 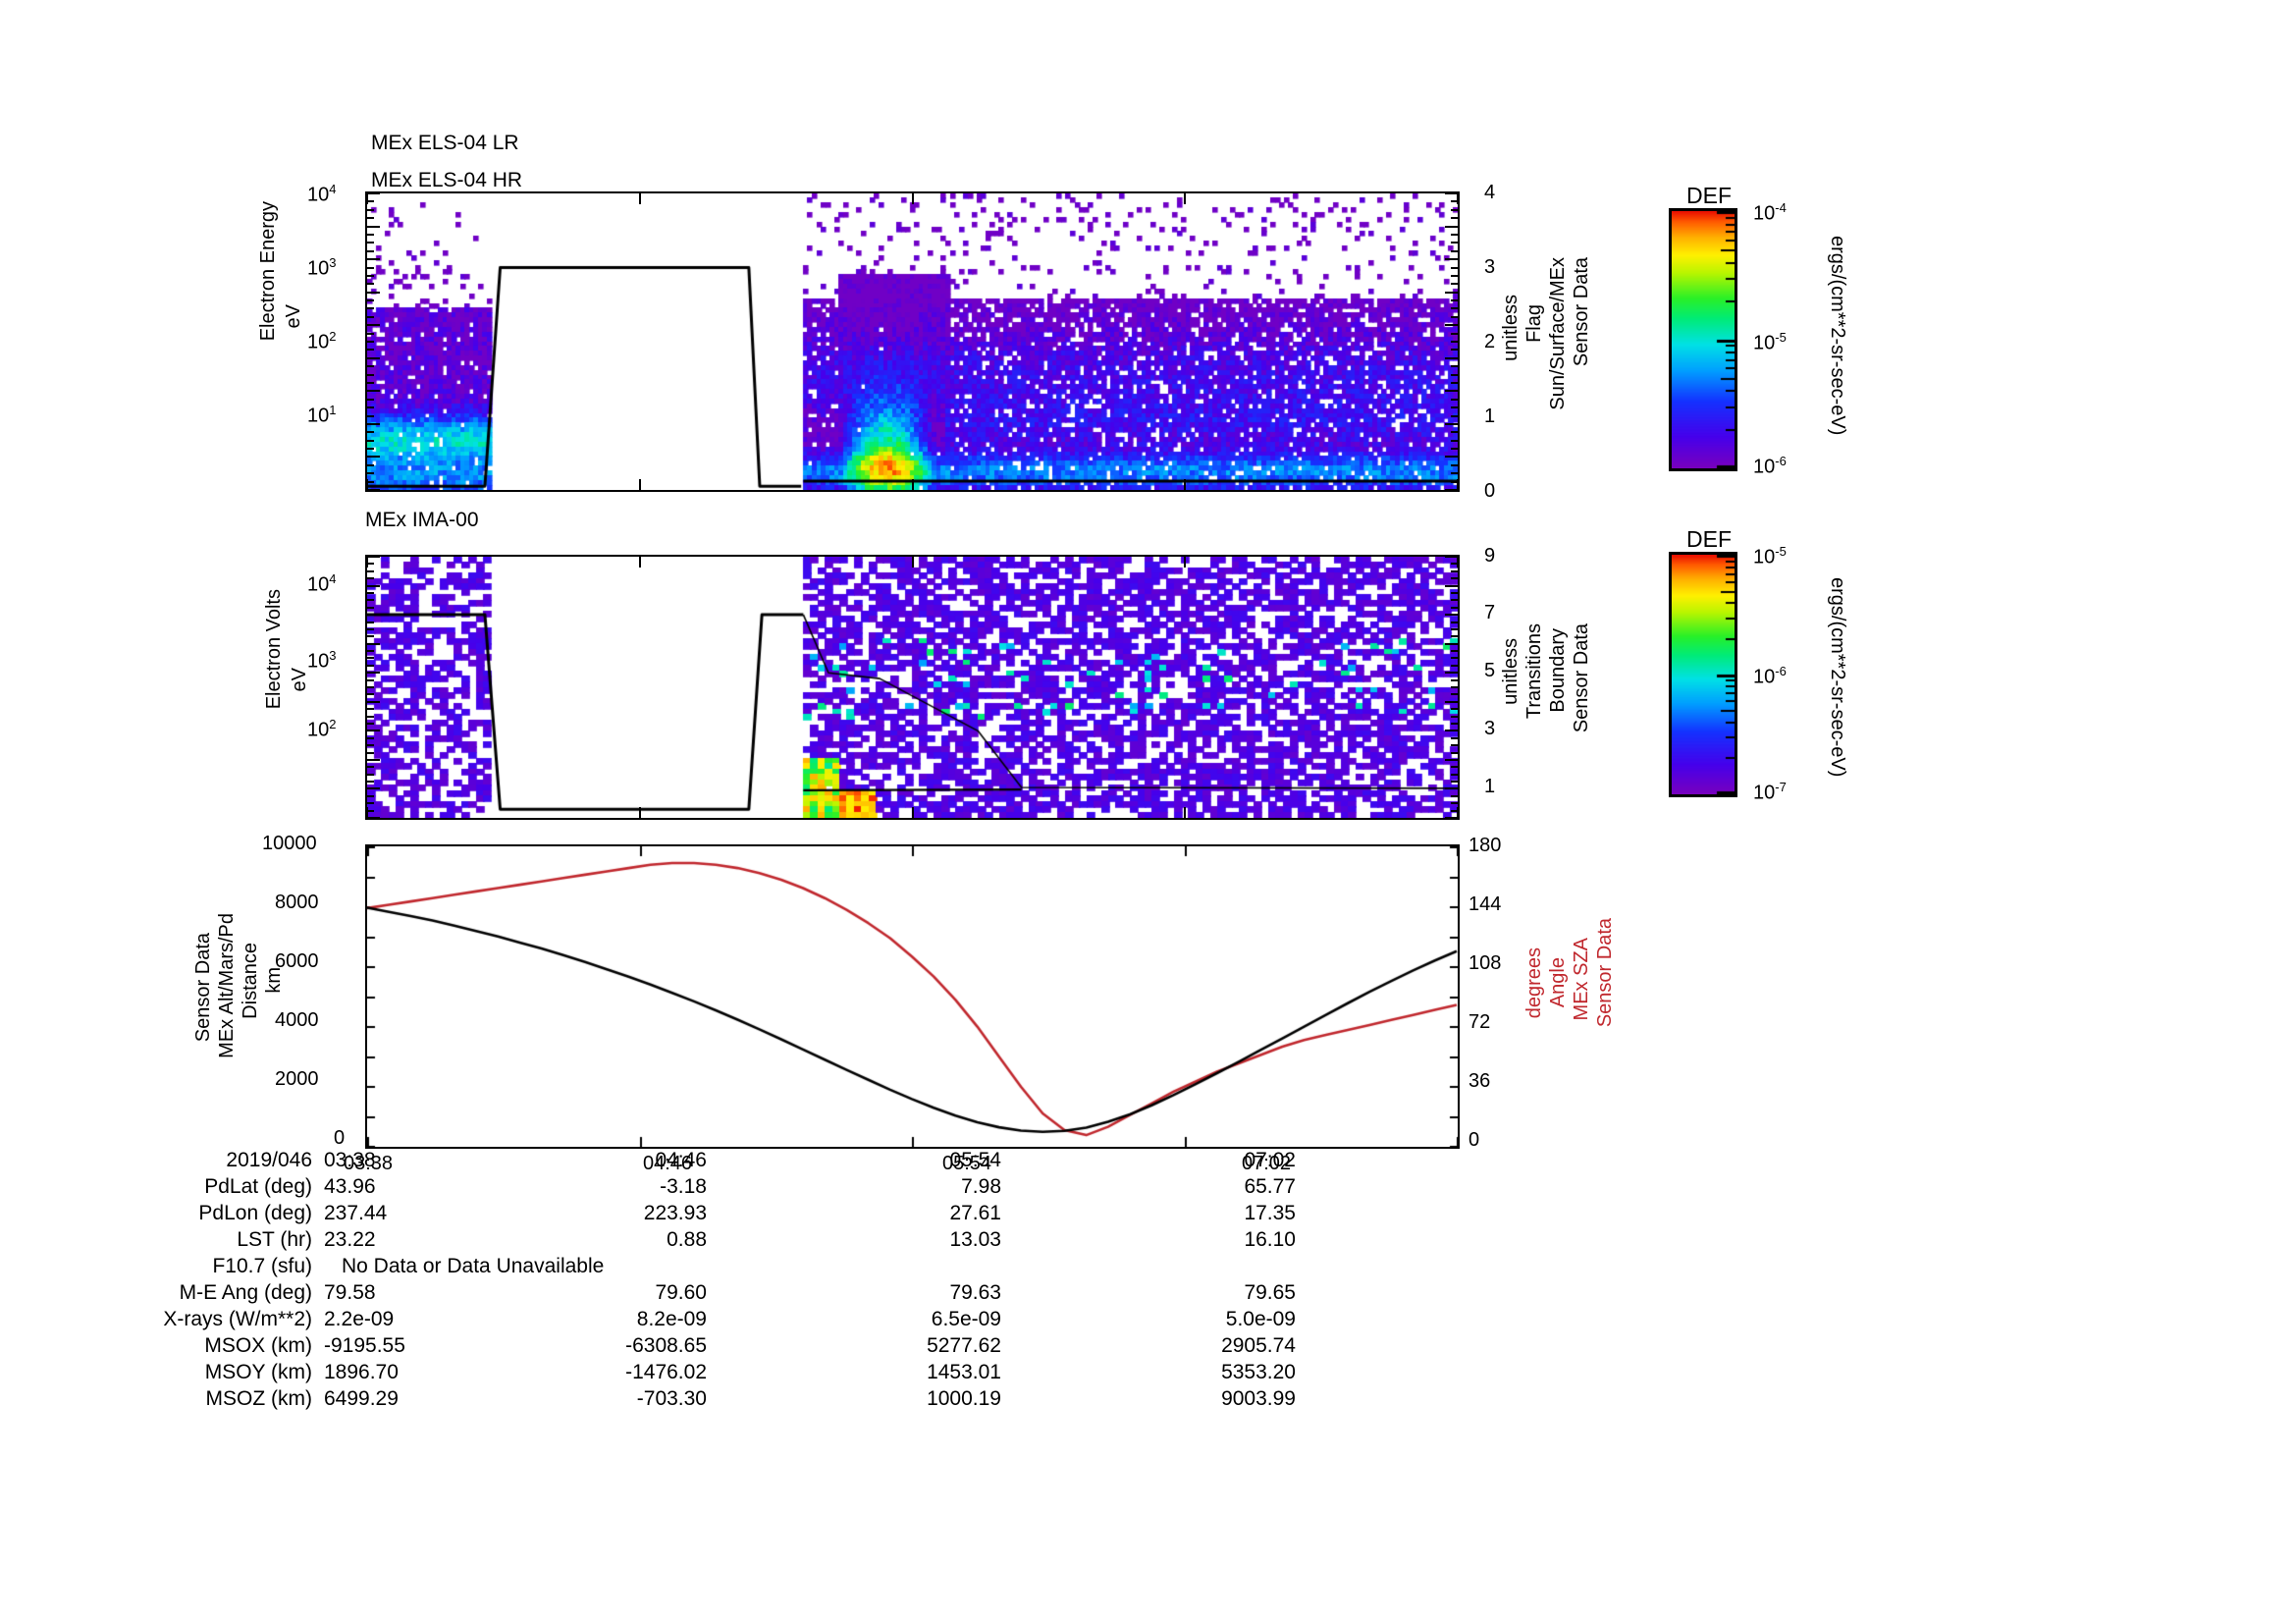 What do you see at coordinates (964, 1372) in the screenshot?
I see `info-table-cell: 1453.01` at bounding box center [964, 1372].